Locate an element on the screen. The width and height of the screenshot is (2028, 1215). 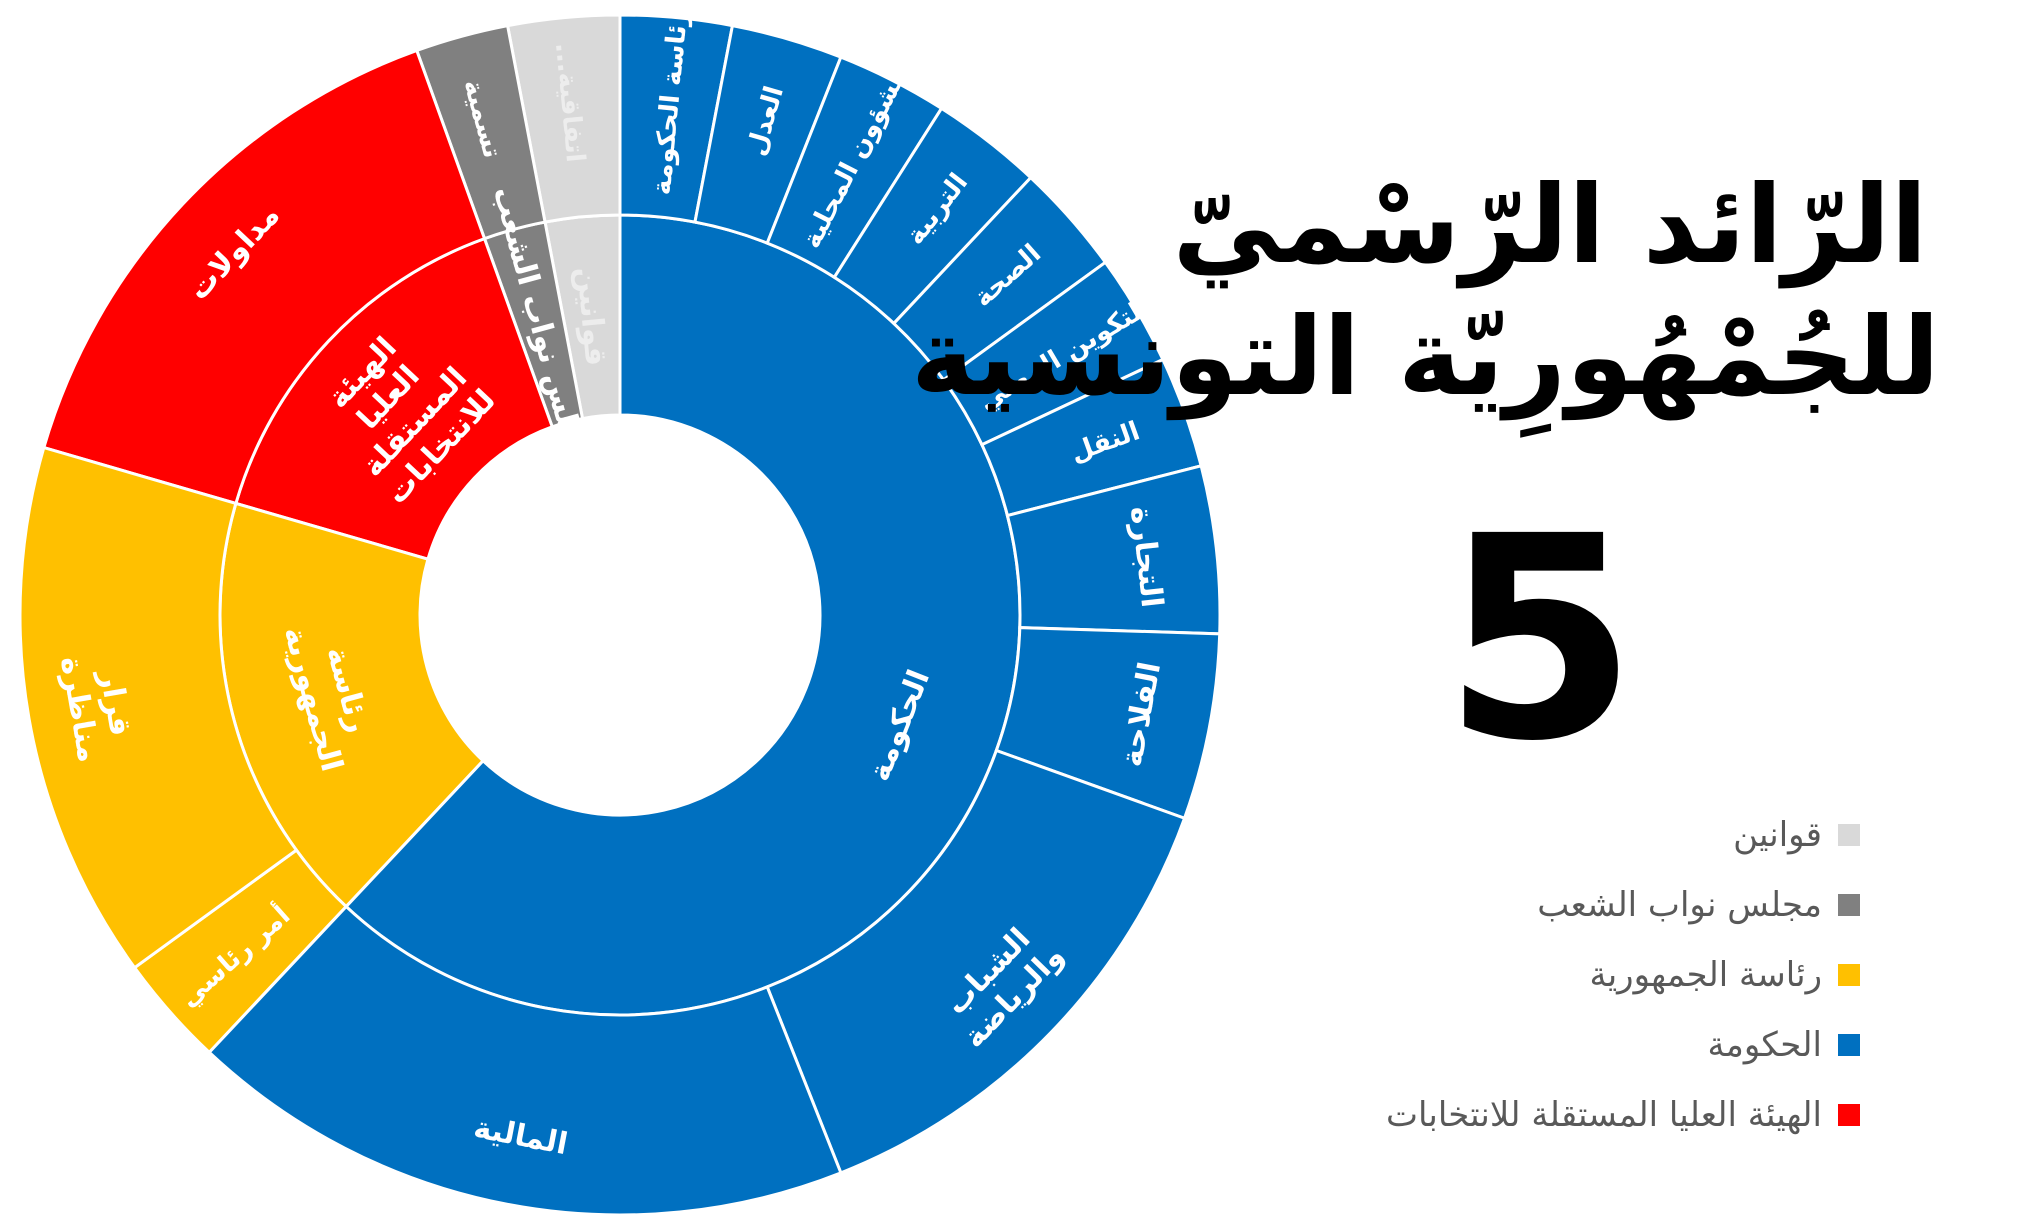
legend-label: مجلس نواب الشعب is located at coordinates (1679, 905).